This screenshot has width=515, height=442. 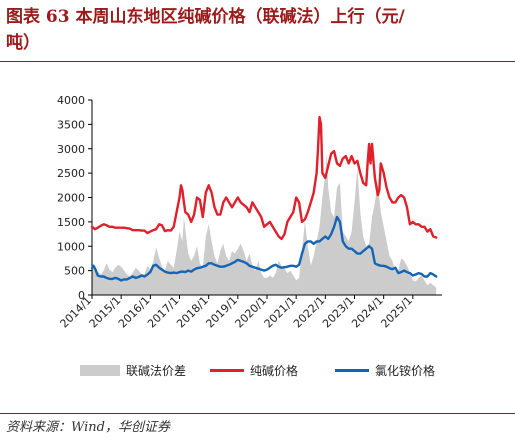 What do you see at coordinates (74, 271) in the screenshot?
I see `y-tick-label: 500` at bounding box center [74, 271].